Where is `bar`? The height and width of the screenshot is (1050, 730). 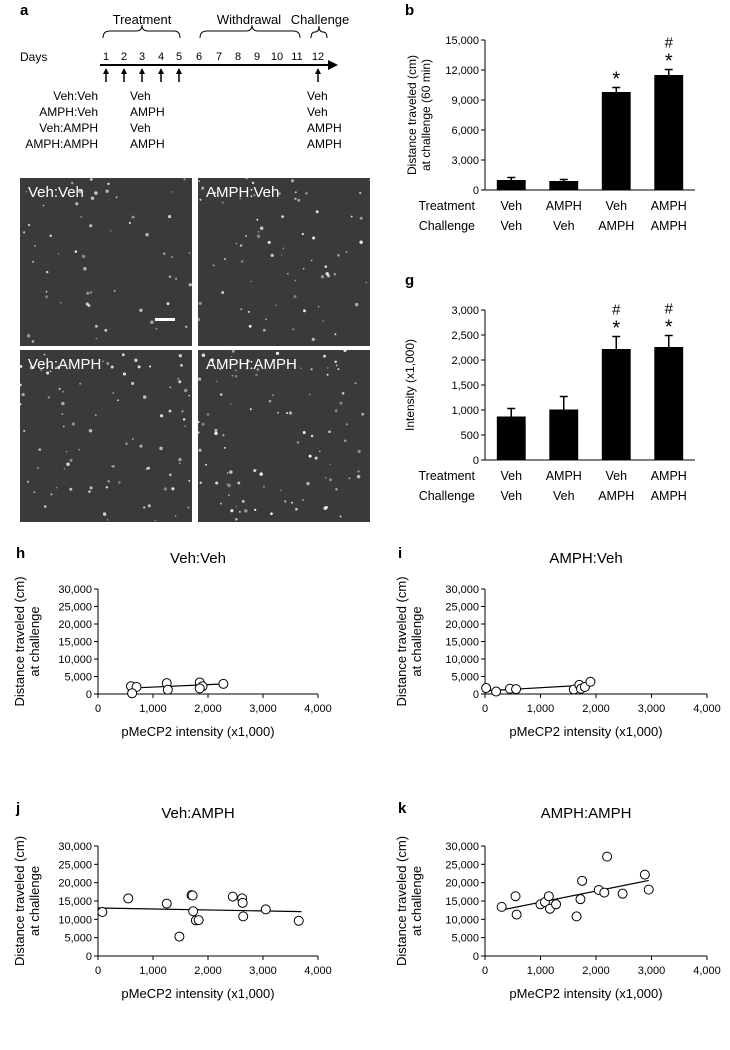 bar is located at coordinates (669, 403).